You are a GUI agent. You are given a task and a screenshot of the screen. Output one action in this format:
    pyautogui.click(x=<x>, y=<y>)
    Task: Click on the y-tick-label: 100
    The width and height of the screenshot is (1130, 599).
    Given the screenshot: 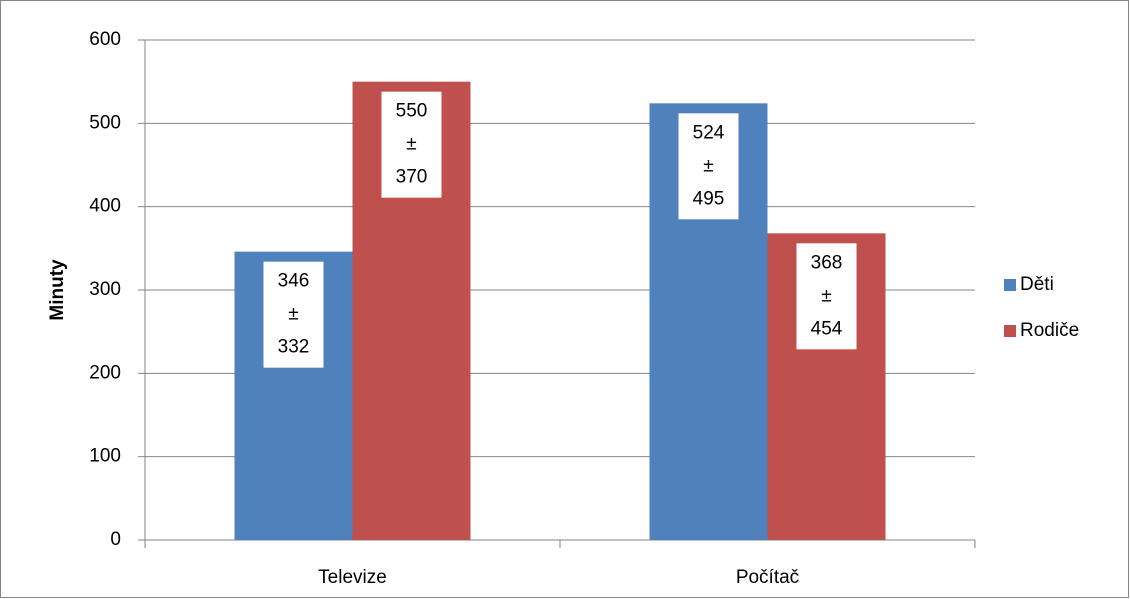 What is the action you would take?
    pyautogui.click(x=105, y=456)
    